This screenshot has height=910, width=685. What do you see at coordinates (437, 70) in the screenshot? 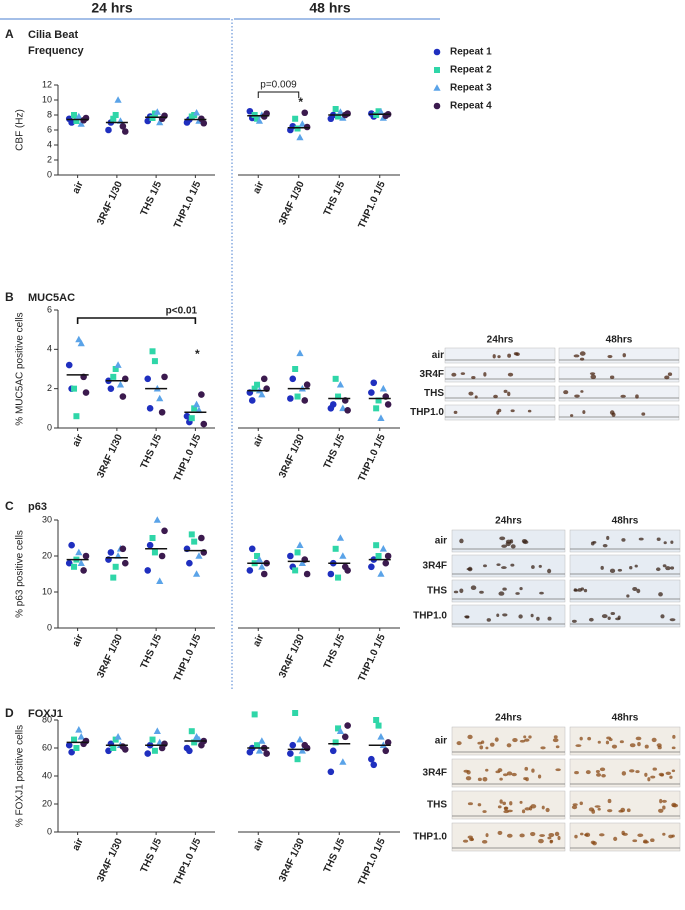
I see `legend-marker` at bounding box center [437, 70].